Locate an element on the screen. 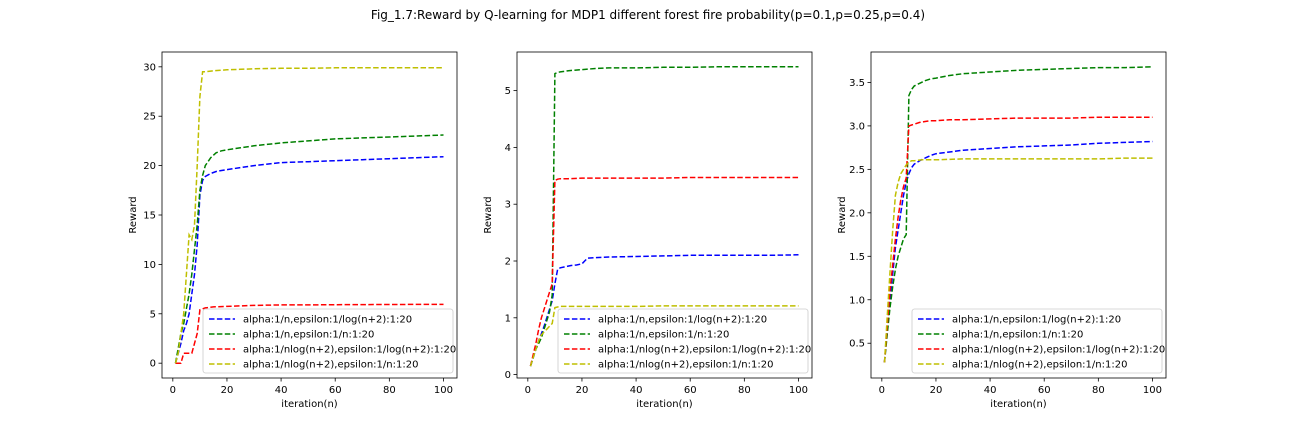  y-tick-label: 3 is located at coordinates (508, 205).